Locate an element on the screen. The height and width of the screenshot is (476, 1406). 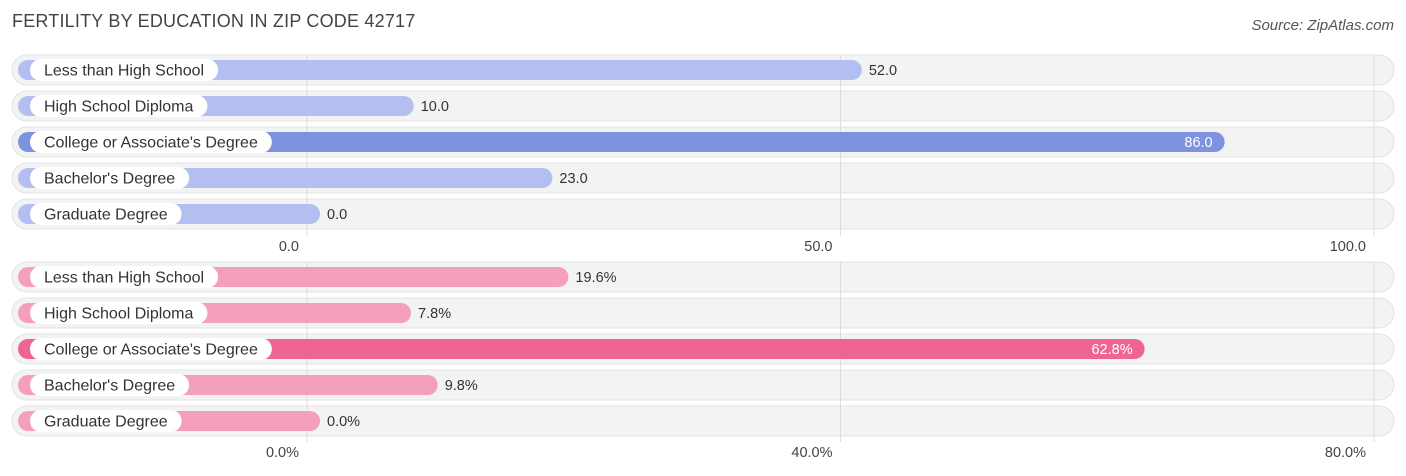
value-label: 7.8% is located at coordinates (434, 314).